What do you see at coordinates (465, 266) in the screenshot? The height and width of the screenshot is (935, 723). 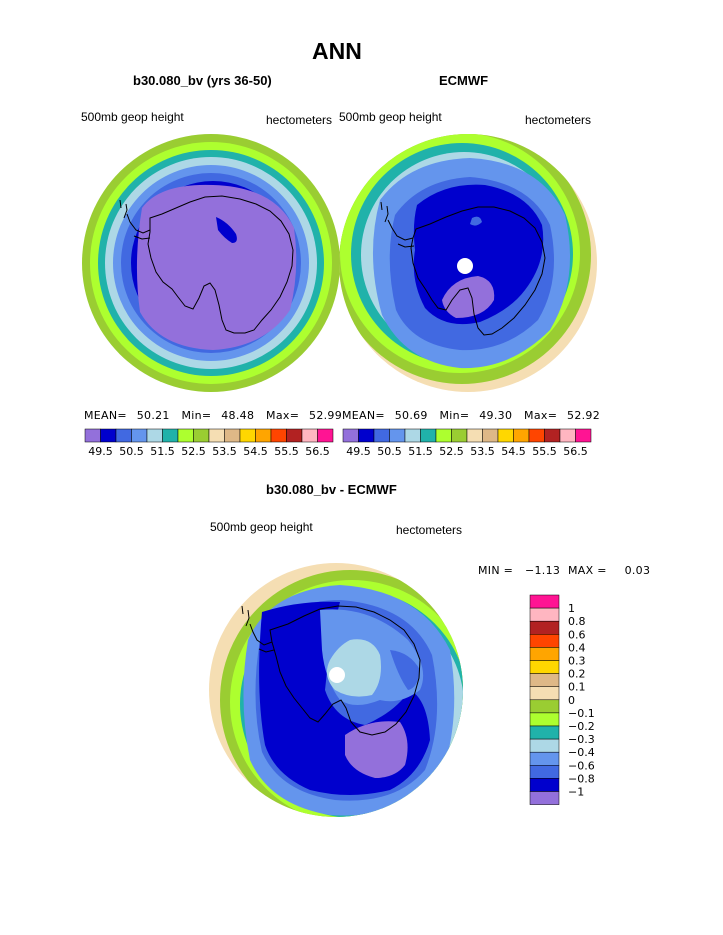 I see `pole-mask` at bounding box center [465, 266].